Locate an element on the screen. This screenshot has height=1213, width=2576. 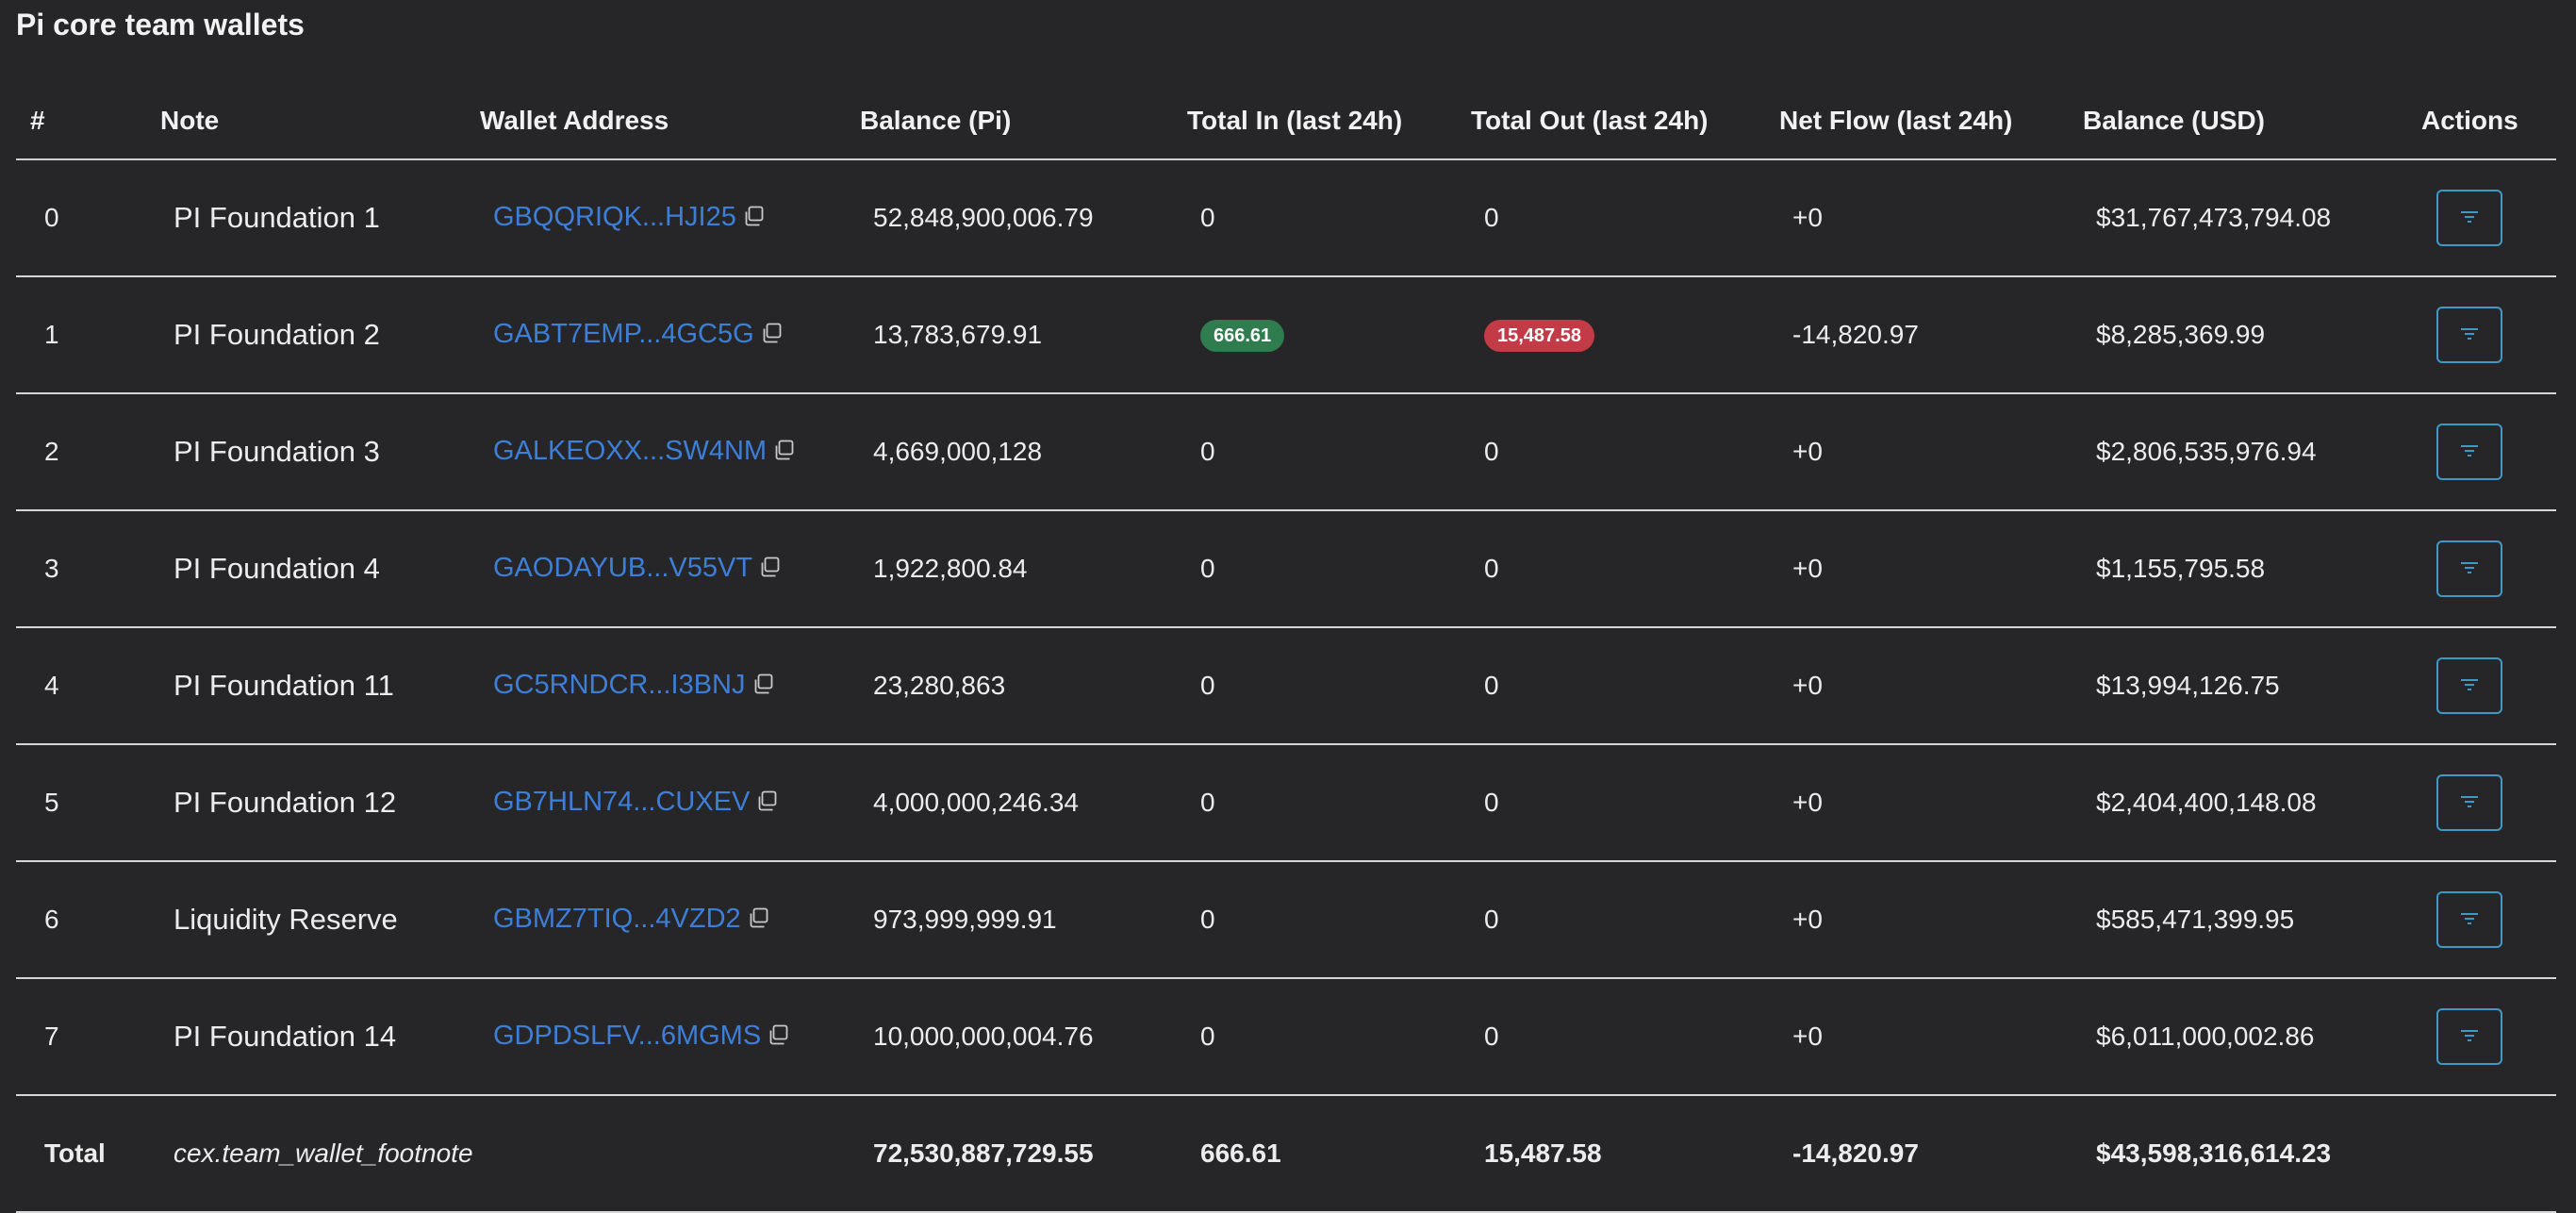
header-note: Note is located at coordinates (320, 122).